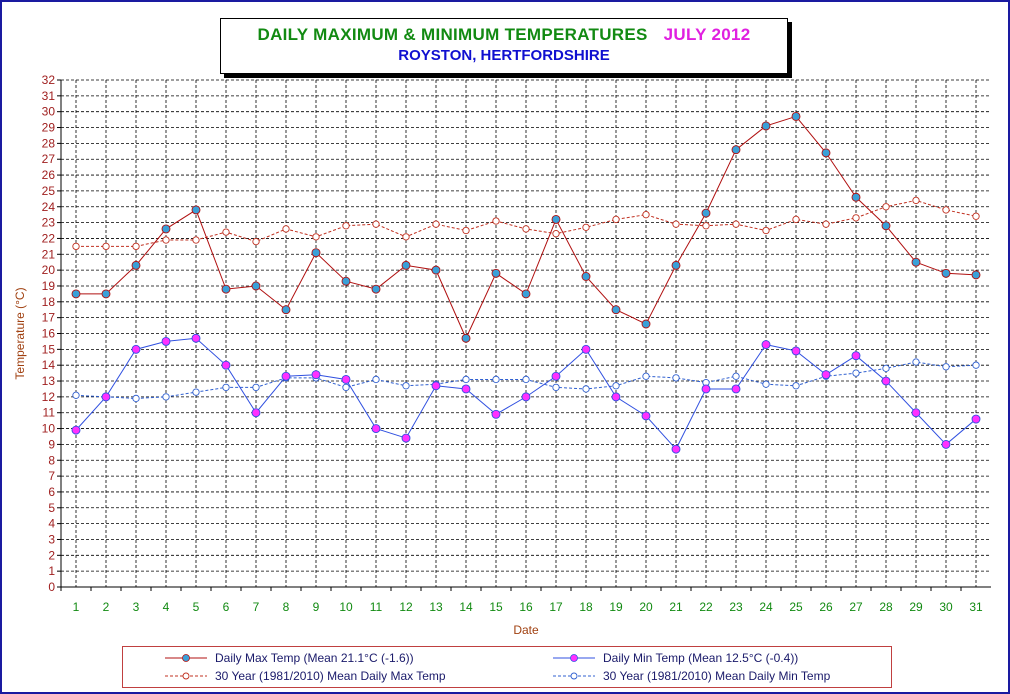 The image size is (1010, 694). I want to click on y-axis-title: Temperature (°C), so click(20, 333).